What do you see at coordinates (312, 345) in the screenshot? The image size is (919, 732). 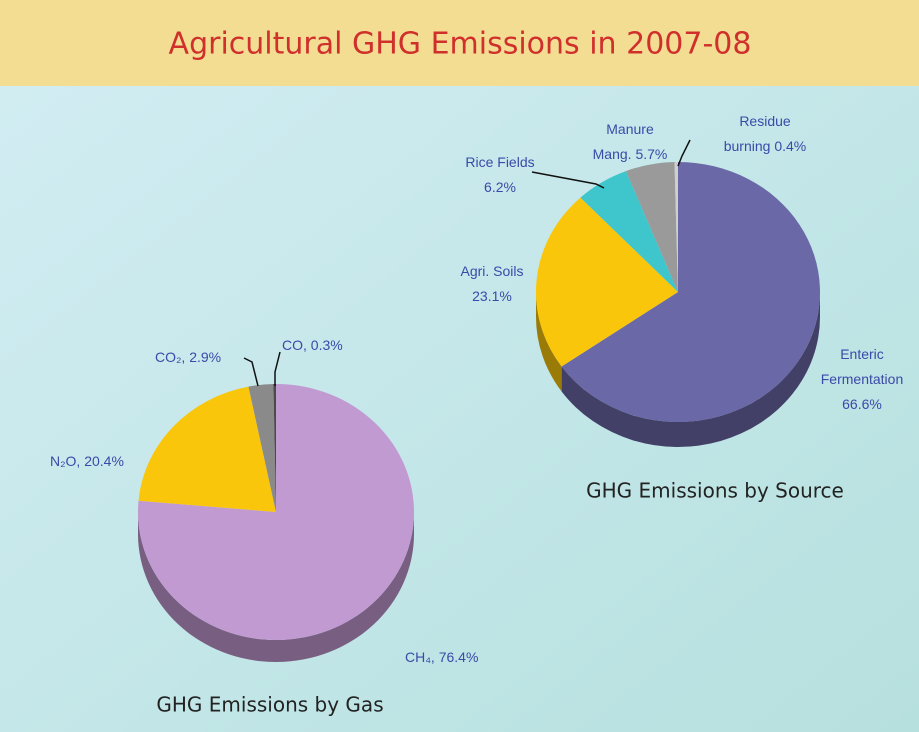 I see `data-label: CO, 0.3%` at bounding box center [312, 345].